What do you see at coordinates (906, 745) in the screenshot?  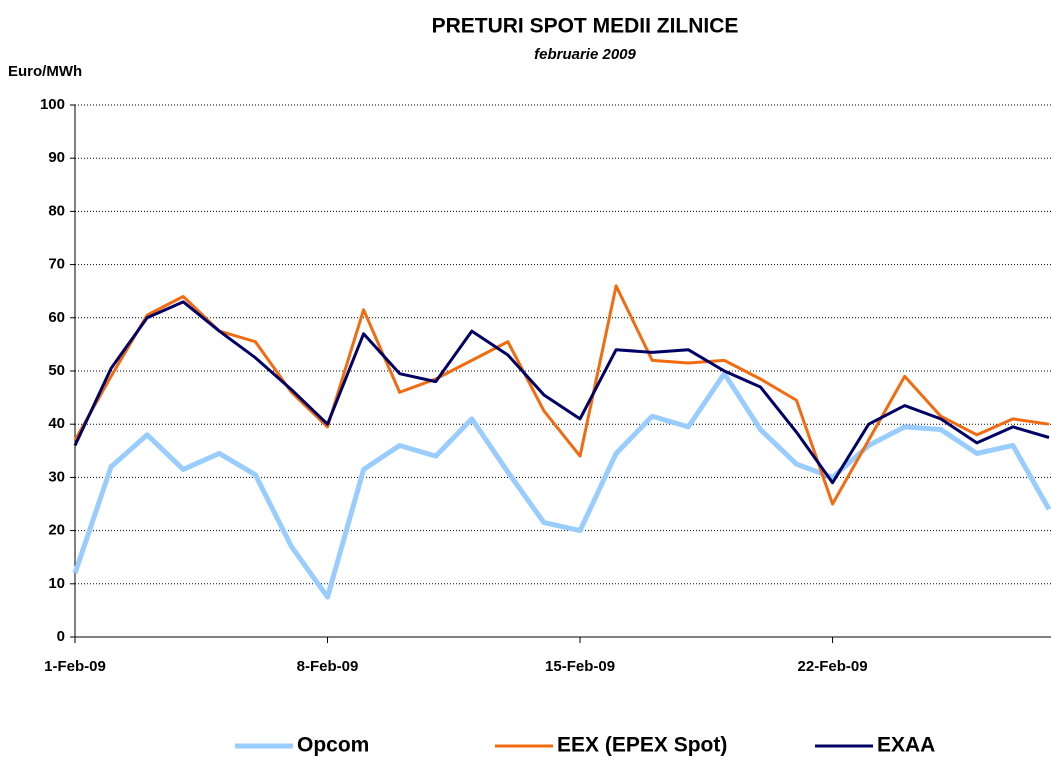 I see `legend-label: EXAA` at bounding box center [906, 745].